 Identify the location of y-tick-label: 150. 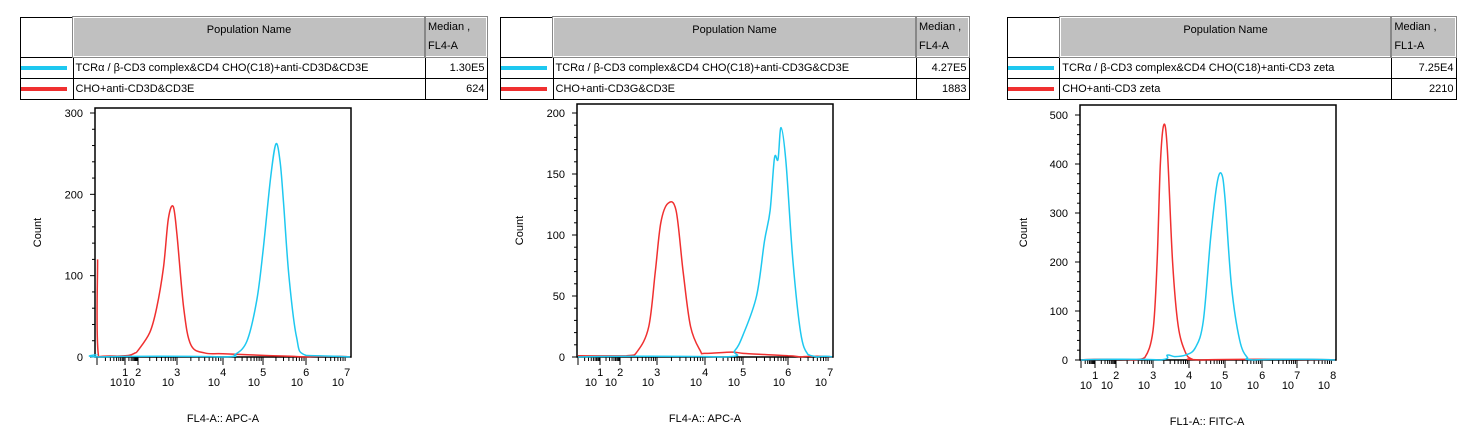
(556, 175).